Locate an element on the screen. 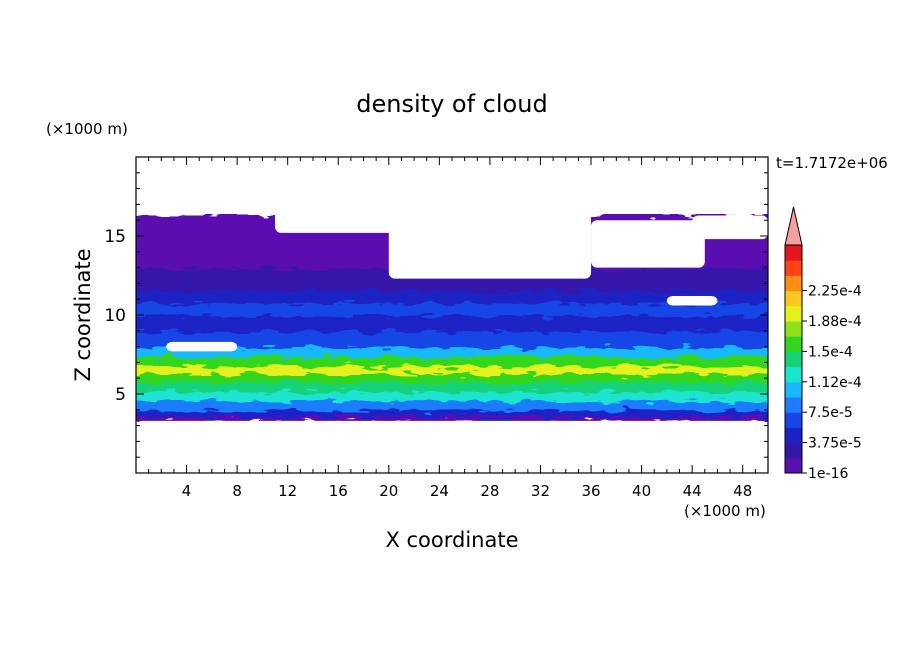 The width and height of the screenshot is (904, 654). x-tick-label: 12 is located at coordinates (287, 491).